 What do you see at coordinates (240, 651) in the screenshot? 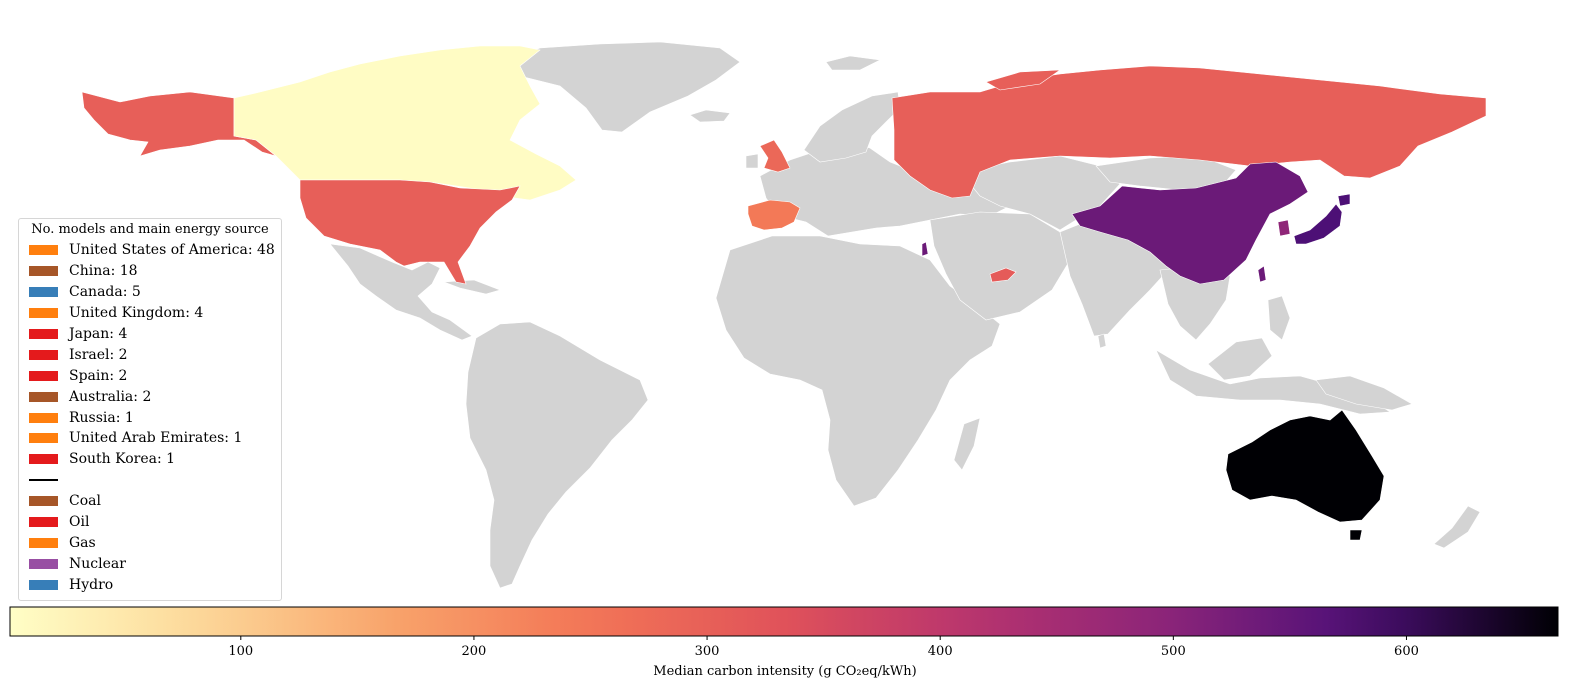
I see `colorbar-tick-label: 100` at bounding box center [240, 651].